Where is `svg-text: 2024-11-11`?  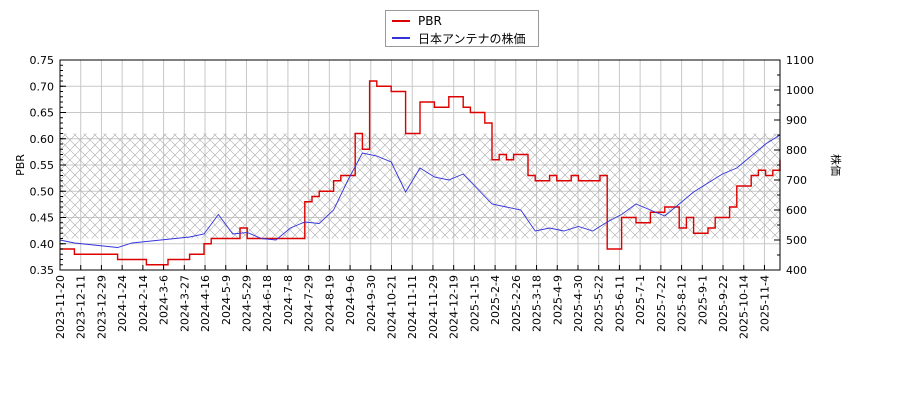
svg-text: 2024-11-11 is located at coordinates (412, 307).